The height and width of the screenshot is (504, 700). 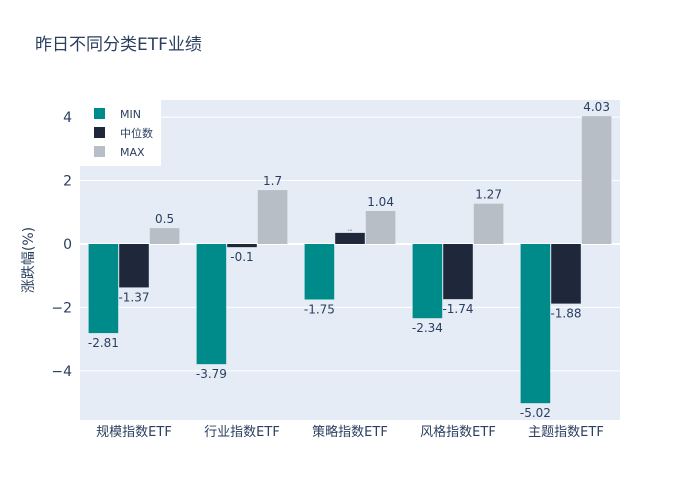 What do you see at coordinates (566, 432) in the screenshot?
I see `x-tick-label: 主题指数ETF` at bounding box center [566, 432].